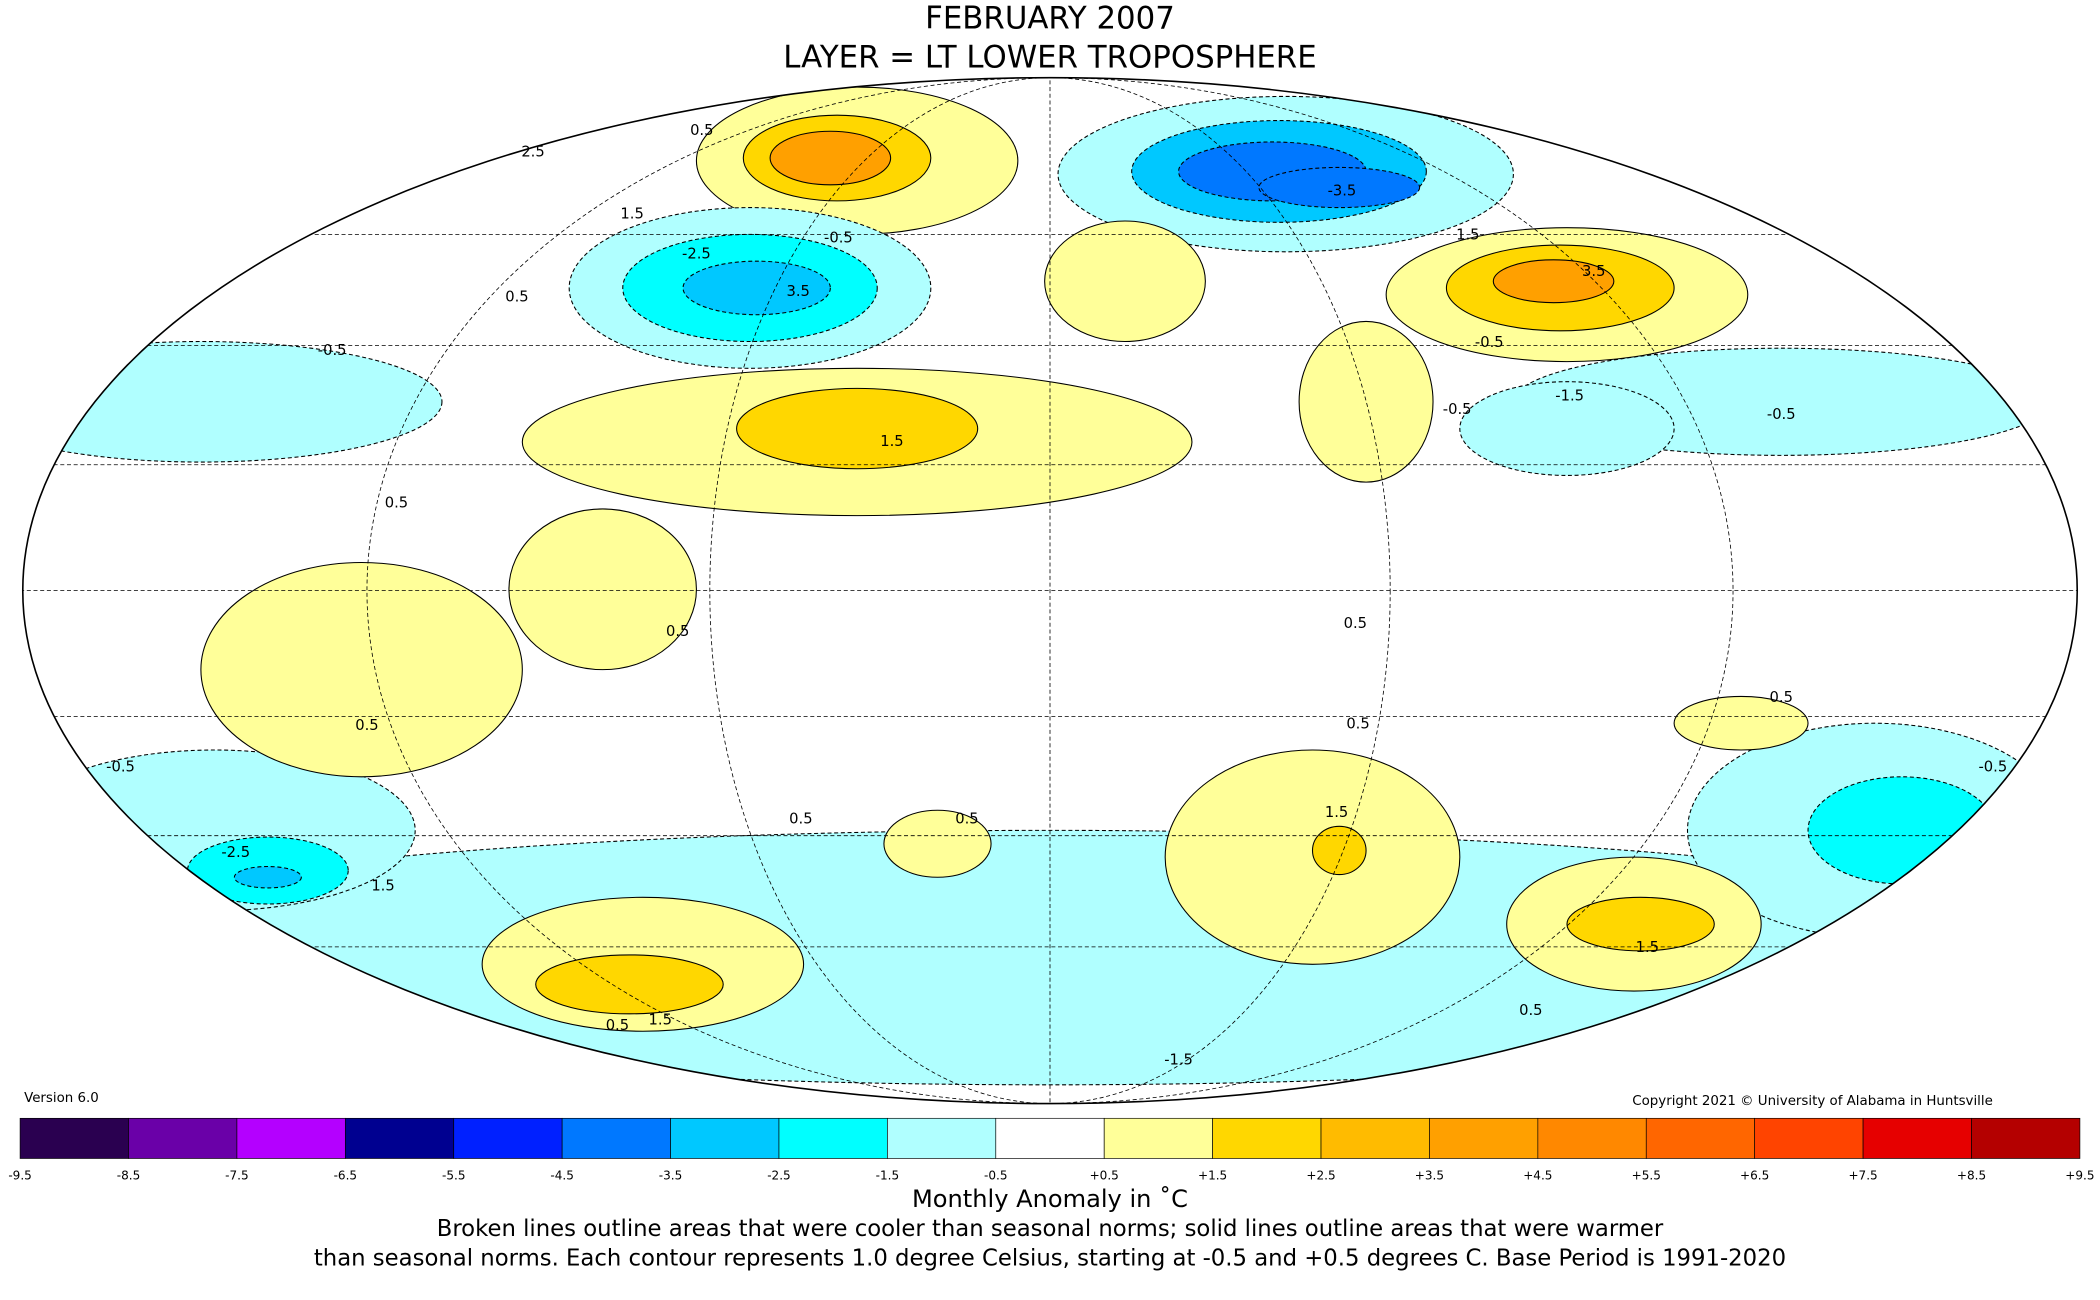 The width and height of the screenshot is (2100, 1300). Describe the element at coordinates (532, 152) in the screenshot. I see `contour-label: 2.5` at that location.